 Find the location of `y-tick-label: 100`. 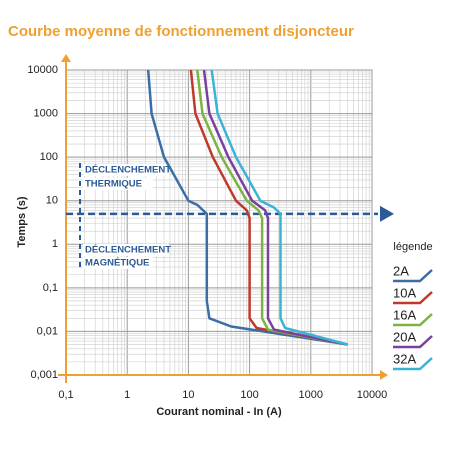

y-tick-label: 100 is located at coordinates (49, 157).